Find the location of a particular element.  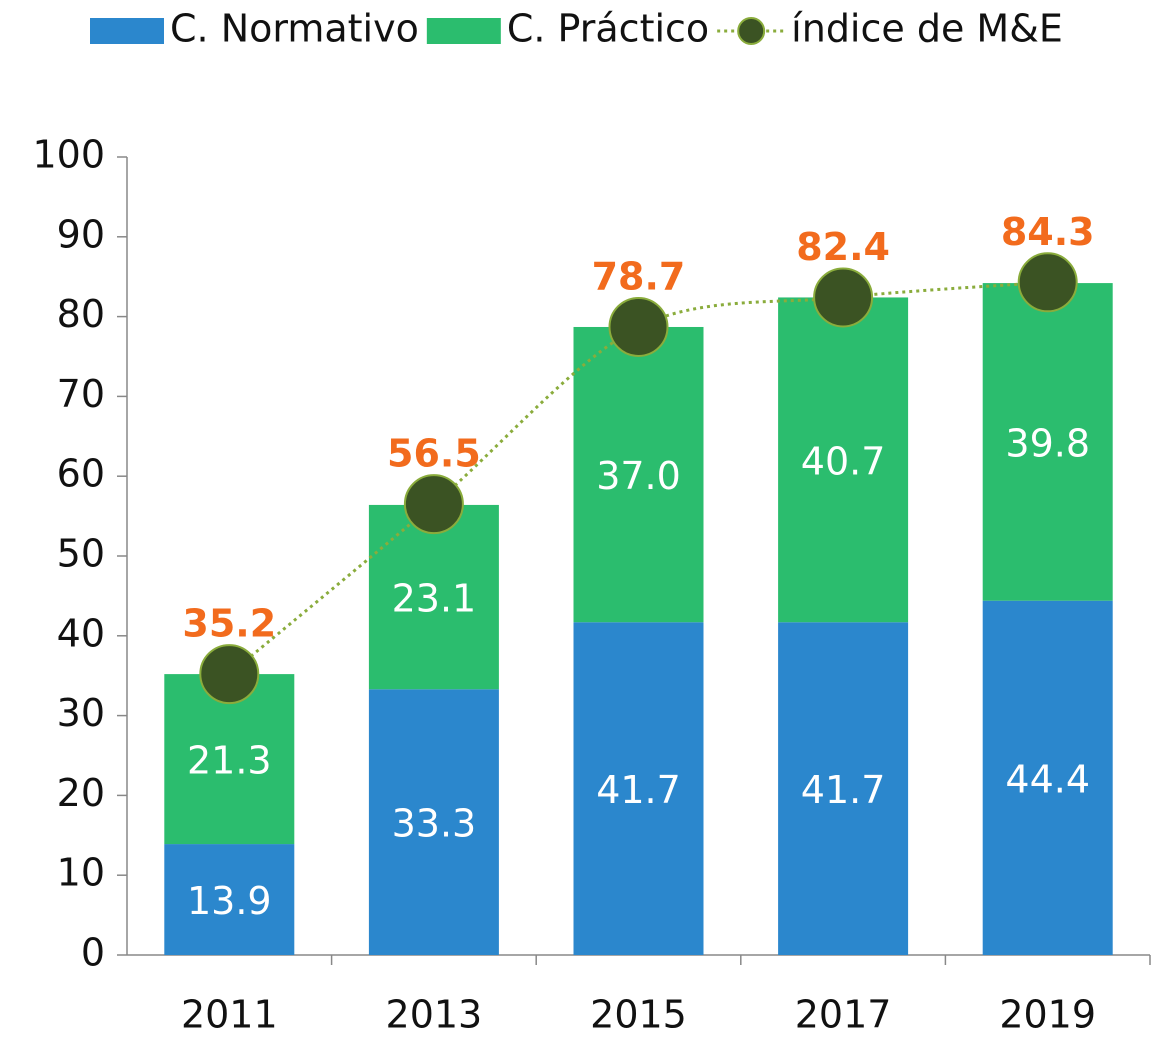

x-tick-label: 2017 is located at coordinates (843, 1014).